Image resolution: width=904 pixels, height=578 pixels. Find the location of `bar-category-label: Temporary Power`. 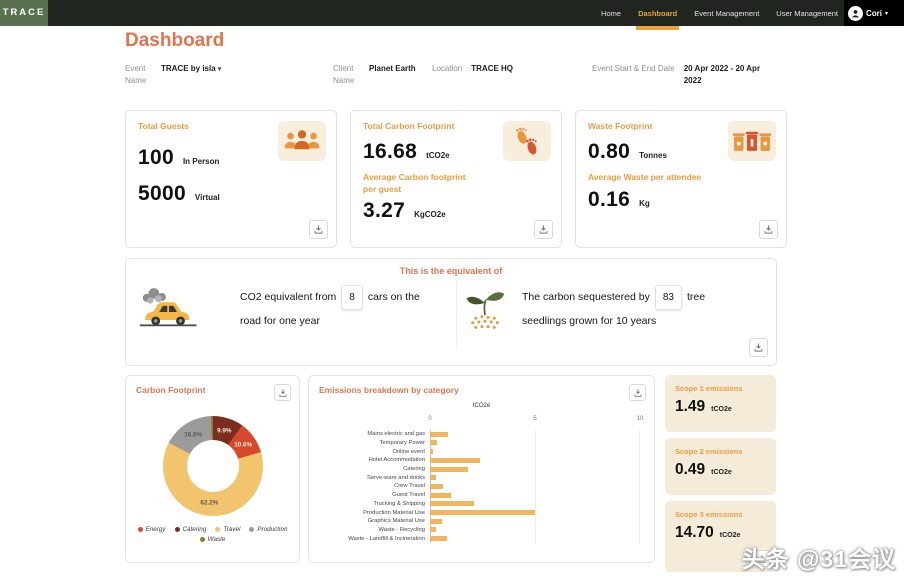

bar-category-label: Temporary Power is located at coordinates (402, 443).